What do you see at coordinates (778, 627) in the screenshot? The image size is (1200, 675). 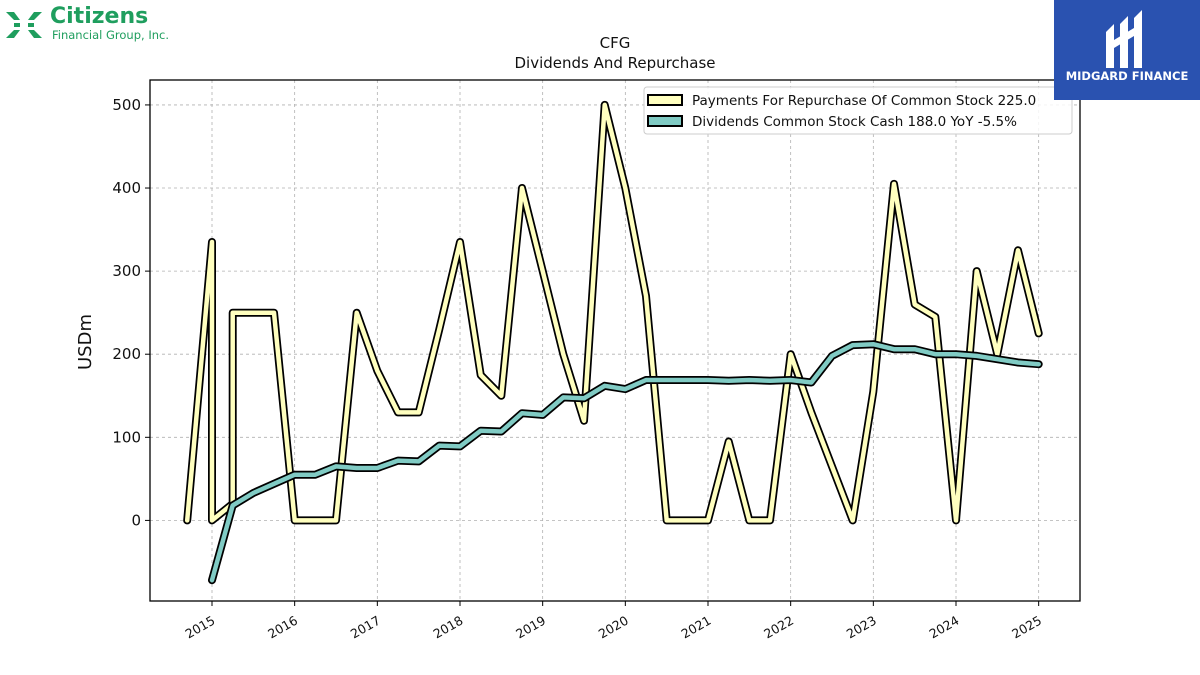 I see `x-tick-label: 2022` at bounding box center [778, 627].